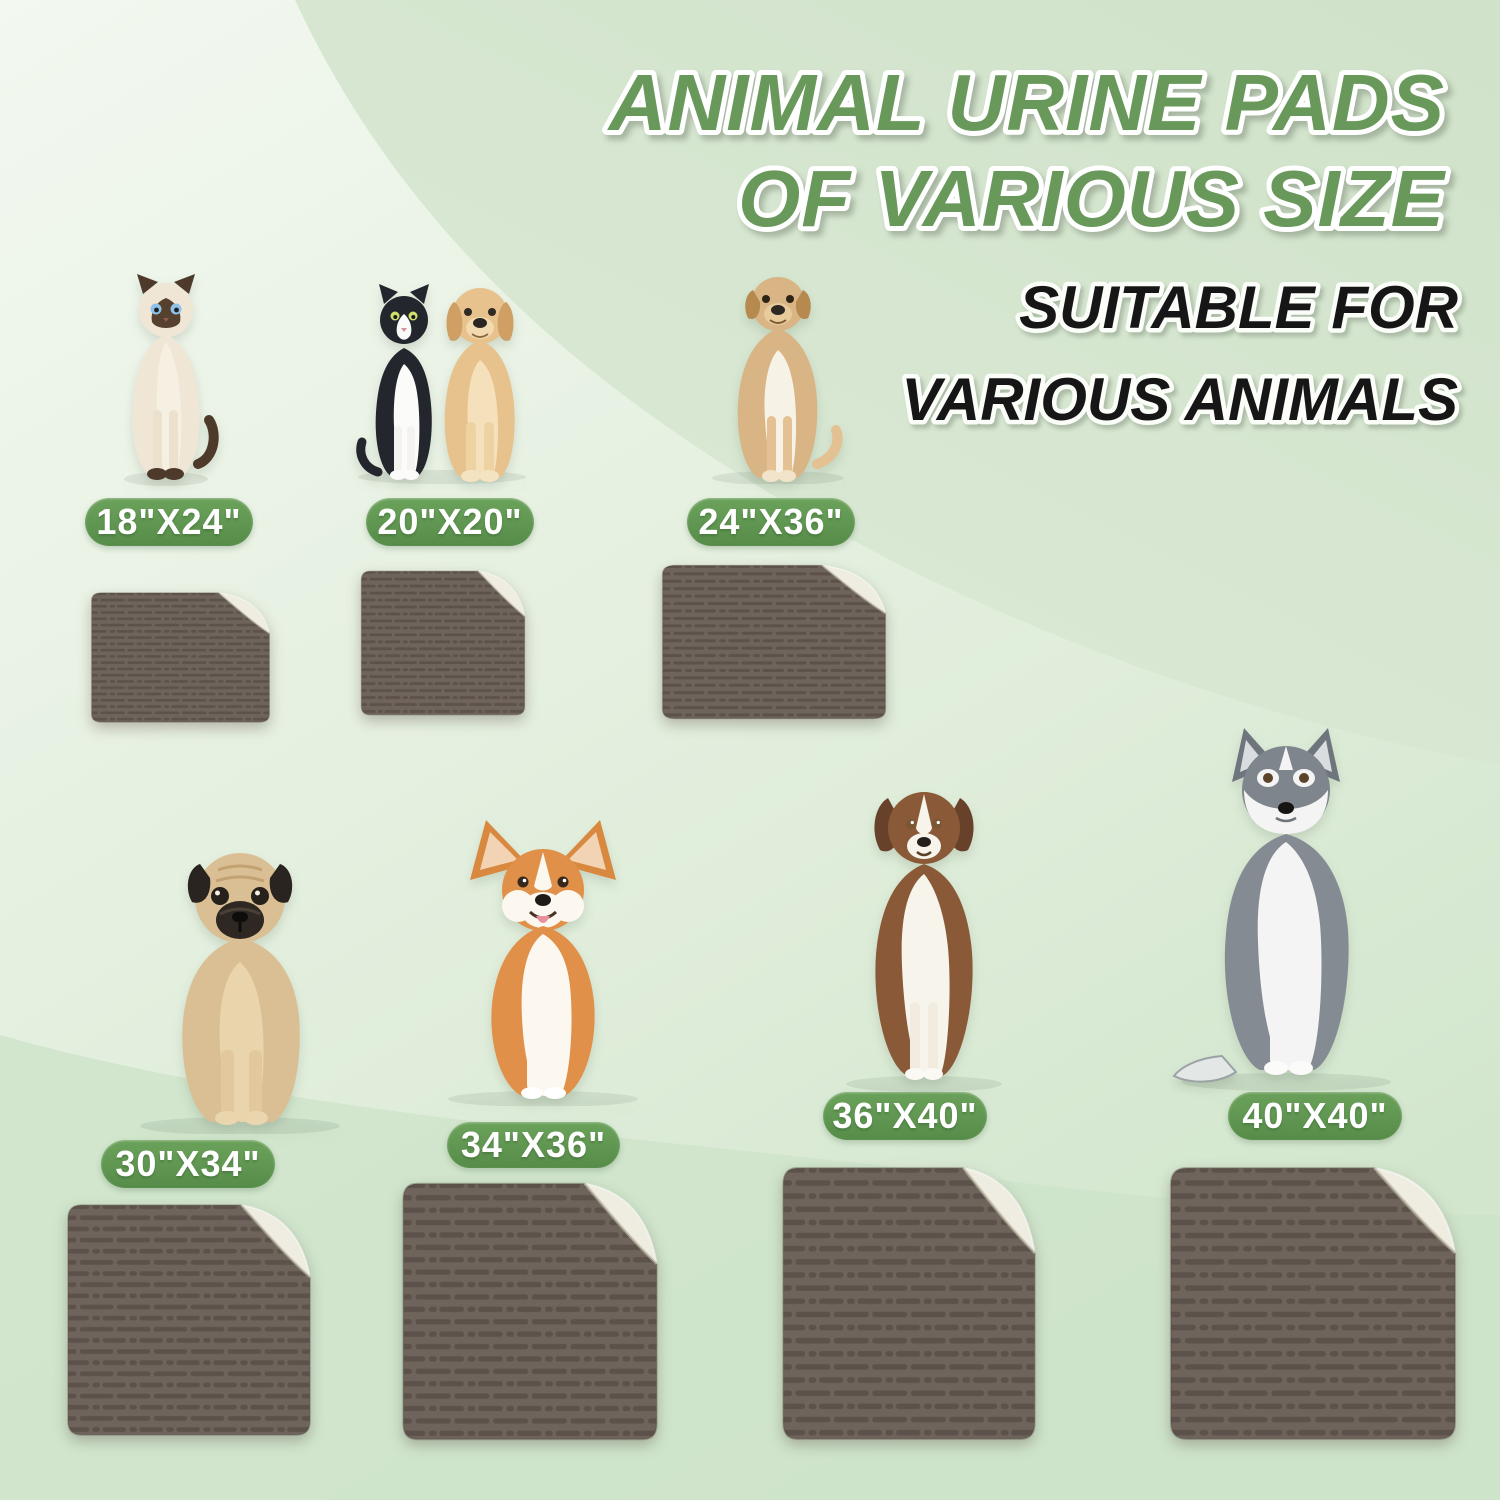 The width and height of the screenshot is (1500, 1500). I want to click on siamese-cat-image, so click(171, 380).